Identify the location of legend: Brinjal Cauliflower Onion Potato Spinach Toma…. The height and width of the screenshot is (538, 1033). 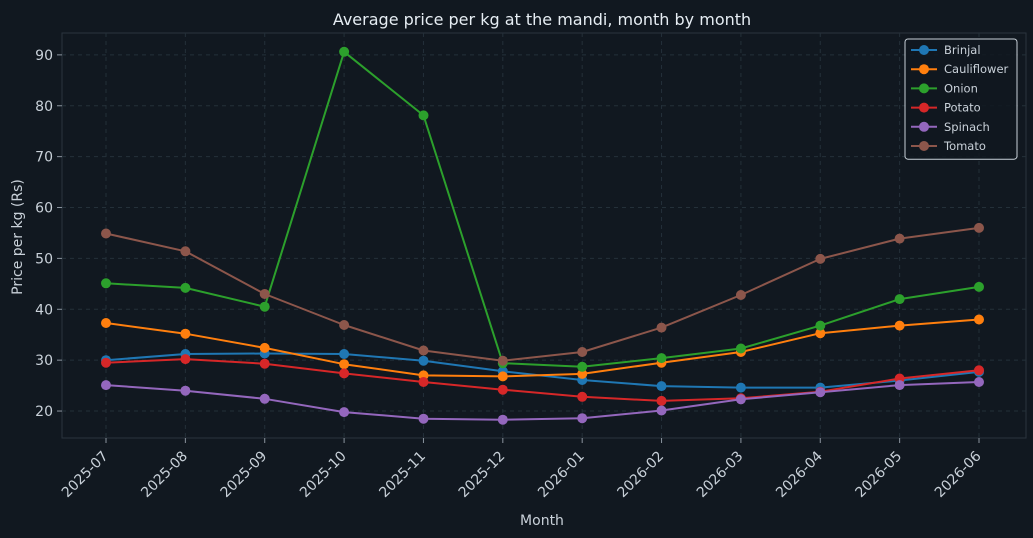
(961, 99).